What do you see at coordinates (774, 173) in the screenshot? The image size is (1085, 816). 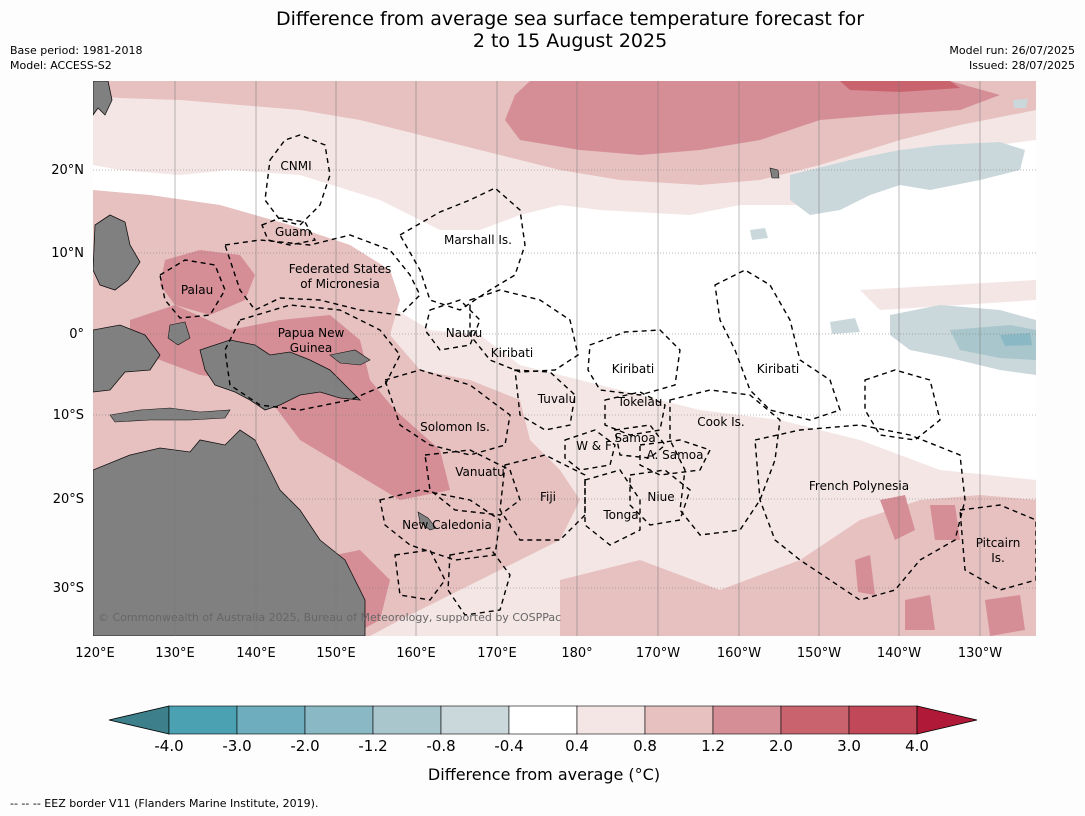 I see `hawaii-island` at bounding box center [774, 173].